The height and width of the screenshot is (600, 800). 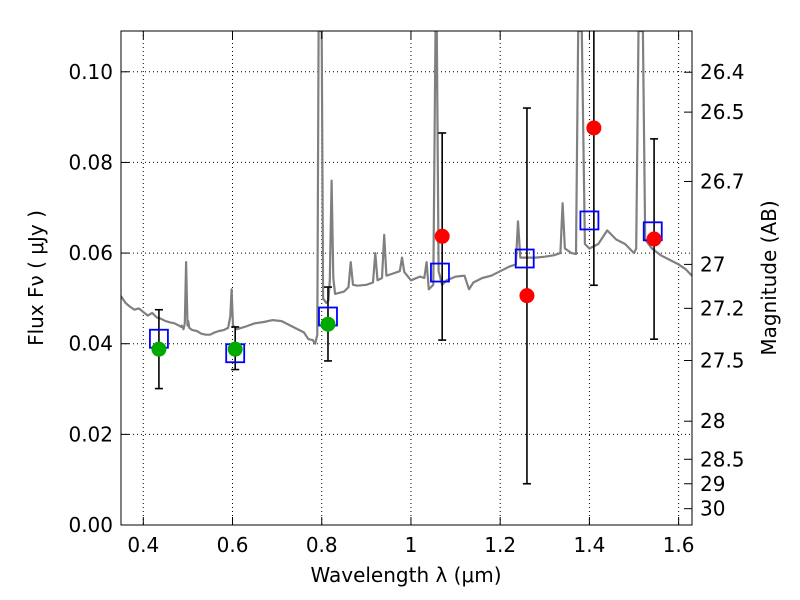 What do you see at coordinates (90, 253) in the screenshot?
I see `y-tick-label: 0.06` at bounding box center [90, 253].